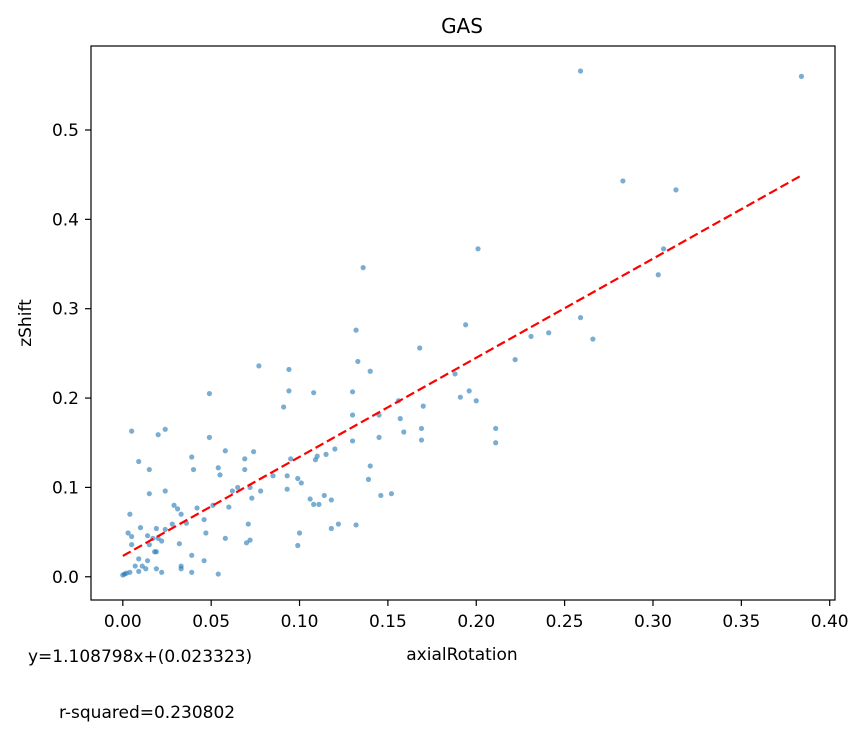 The height and width of the screenshot is (736, 868). I want to click on x-tick-label: 0.20, so click(476, 622).